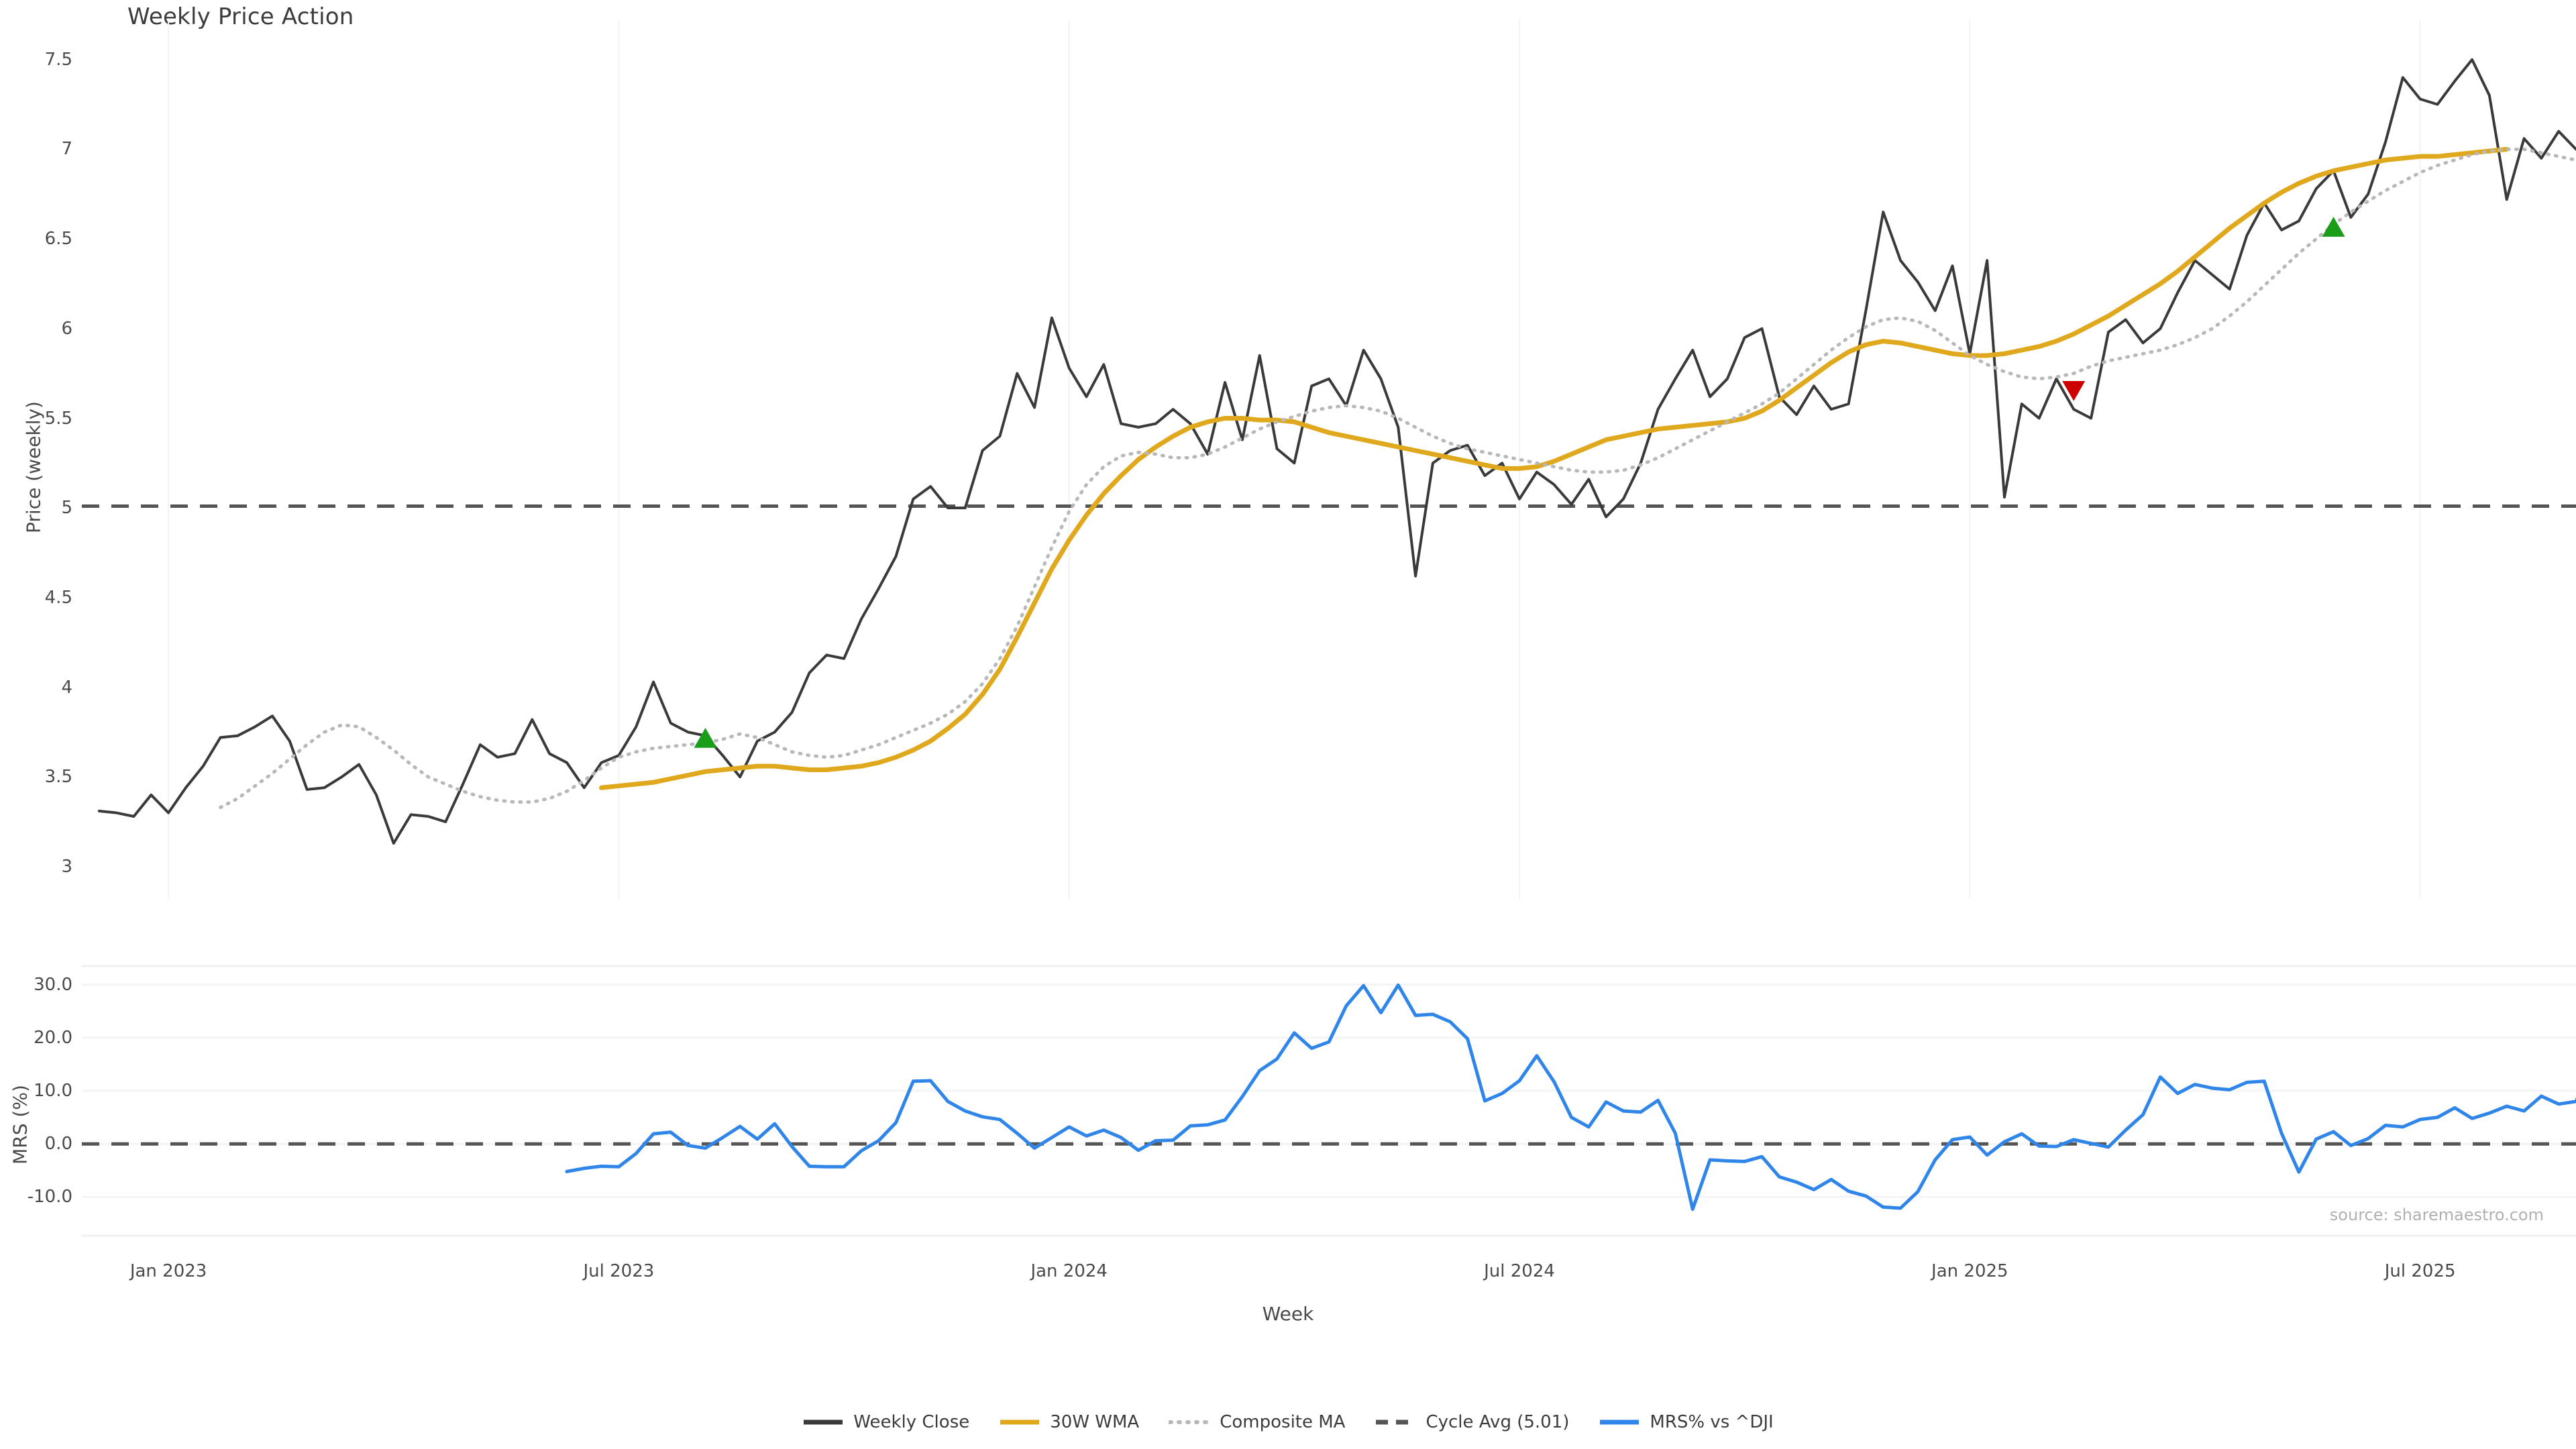 The height and width of the screenshot is (1449, 2576). What do you see at coordinates (1498, 1422) in the screenshot?
I see `legend-label: Cycle Avg (5.01)` at bounding box center [1498, 1422].